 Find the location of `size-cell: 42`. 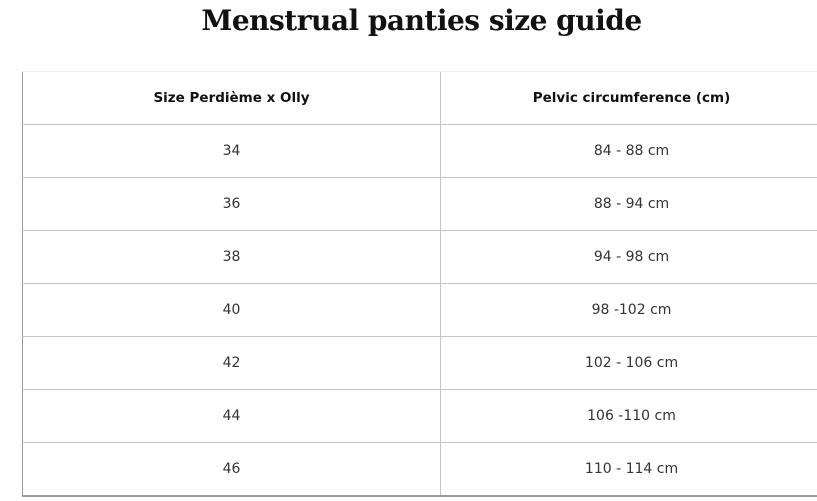

size-cell: 42 is located at coordinates (231, 363).